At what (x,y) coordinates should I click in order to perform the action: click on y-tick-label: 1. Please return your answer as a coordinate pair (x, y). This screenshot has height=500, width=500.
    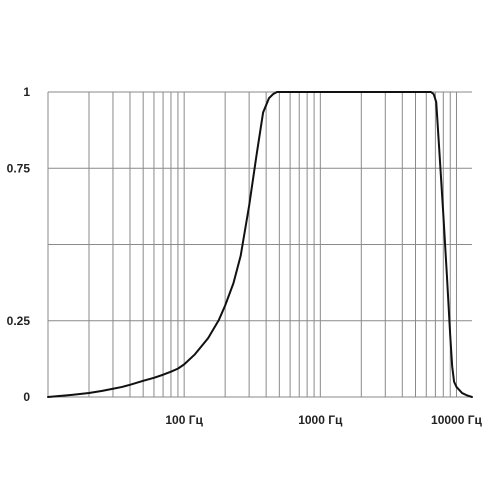
    Looking at the image, I should click on (26, 92).